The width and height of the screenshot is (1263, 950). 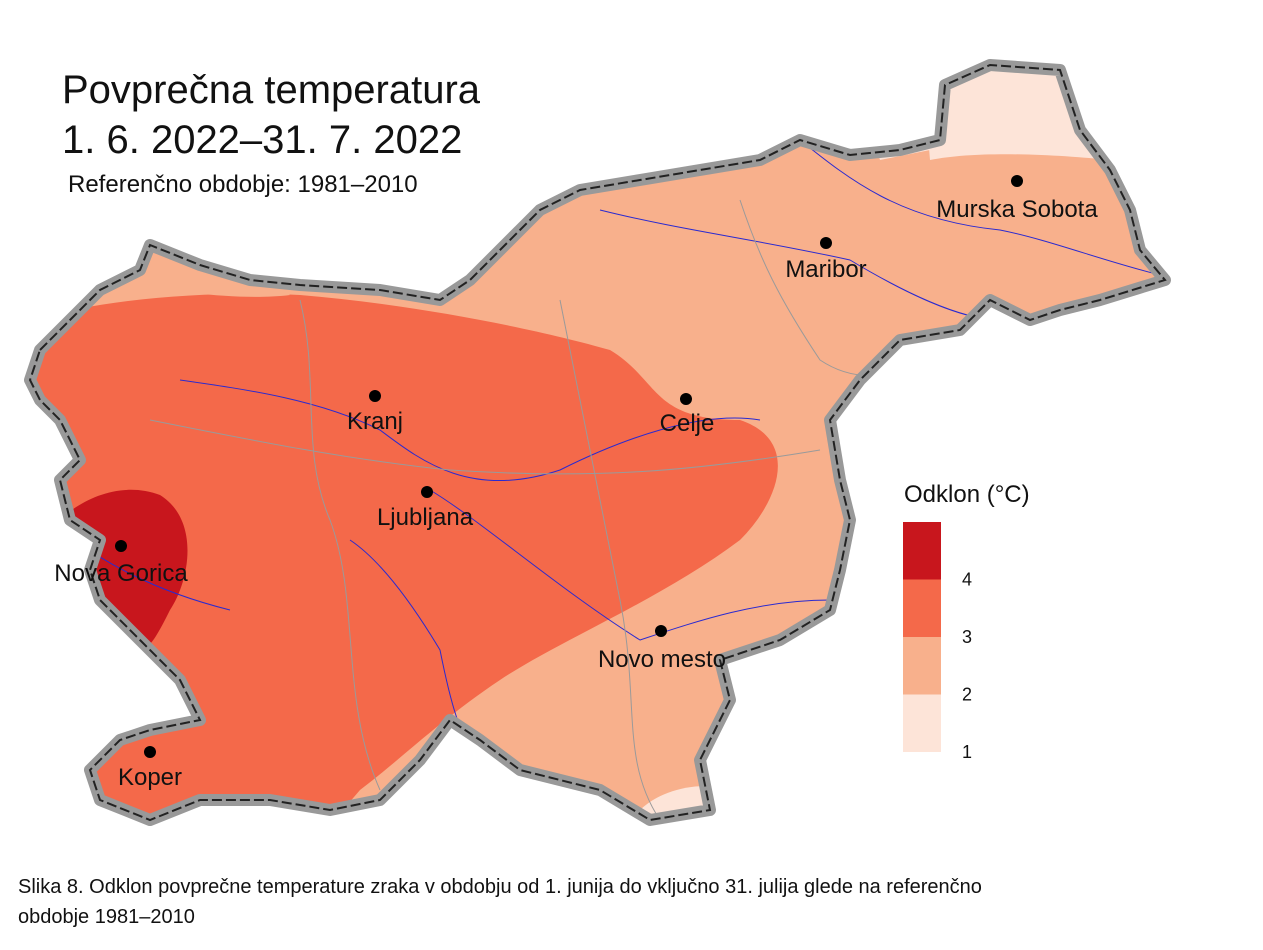 What do you see at coordinates (243, 184) in the screenshot?
I see `map-subtitle: Referenčno obdobje: 1981–2010` at bounding box center [243, 184].